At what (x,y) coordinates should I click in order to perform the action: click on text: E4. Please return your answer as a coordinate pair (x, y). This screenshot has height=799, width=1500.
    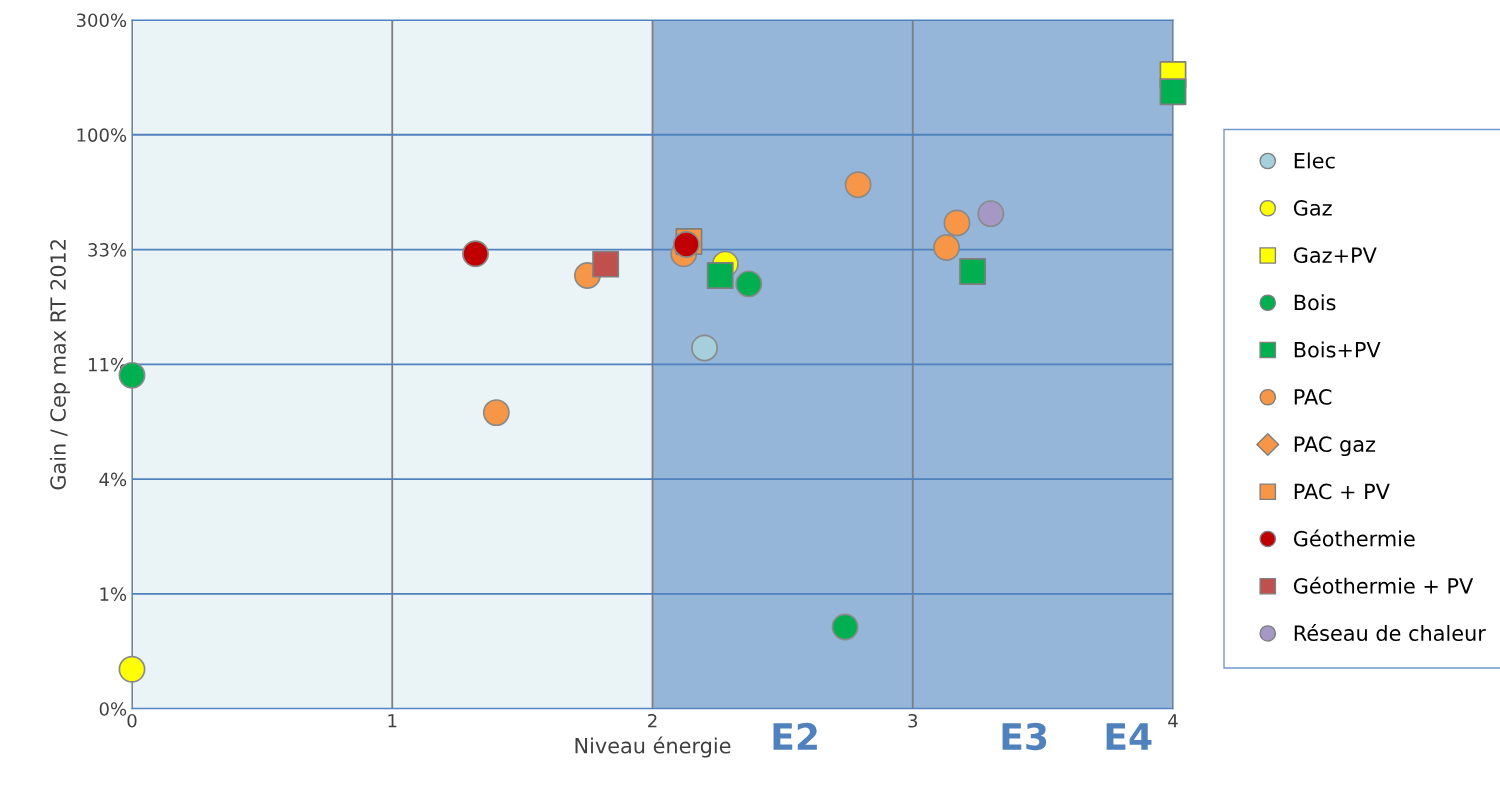
    Looking at the image, I should click on (1129, 736).